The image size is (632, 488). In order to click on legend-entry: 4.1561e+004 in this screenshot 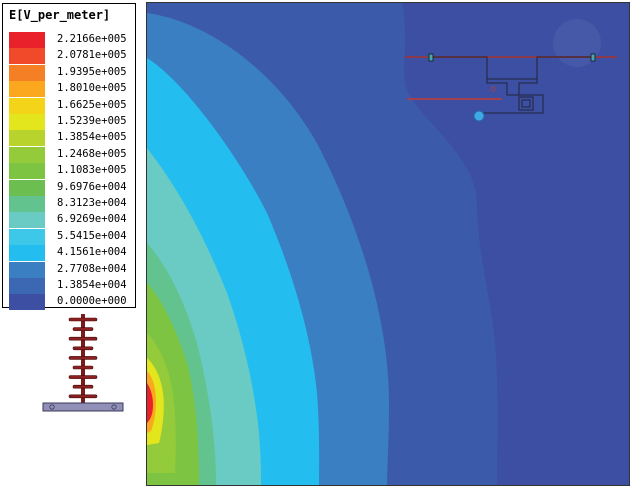, I will do `click(71, 253)`.